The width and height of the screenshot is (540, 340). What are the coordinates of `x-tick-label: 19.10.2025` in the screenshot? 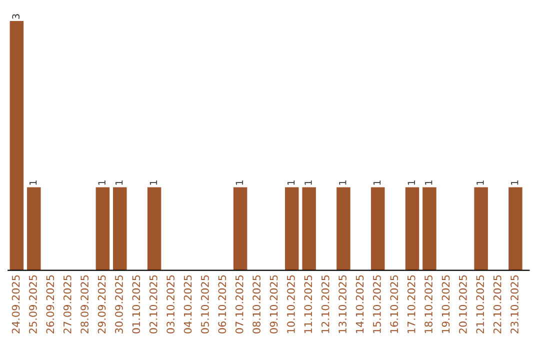 It's located at (446, 304).